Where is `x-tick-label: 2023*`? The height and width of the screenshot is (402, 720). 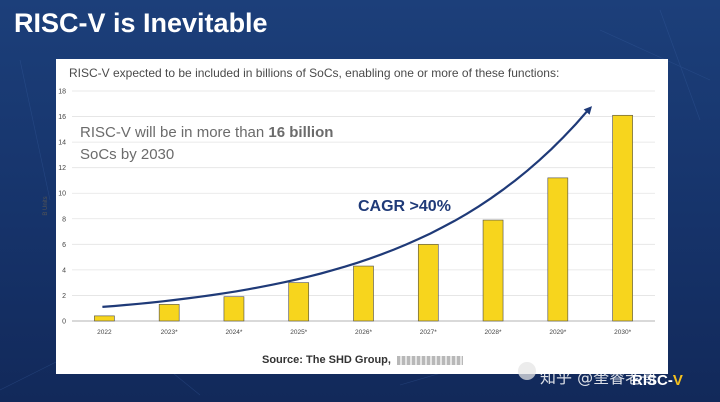
x-tick-label: 2023* is located at coordinates (169, 332).